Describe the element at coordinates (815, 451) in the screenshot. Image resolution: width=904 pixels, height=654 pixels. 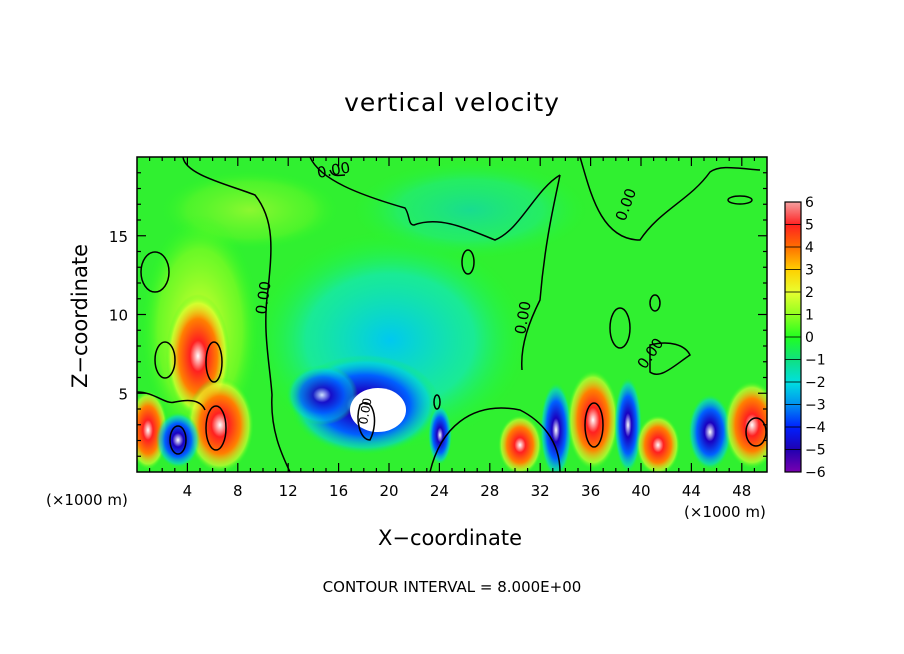
I see `colorbar-tick-label: −5` at that location.